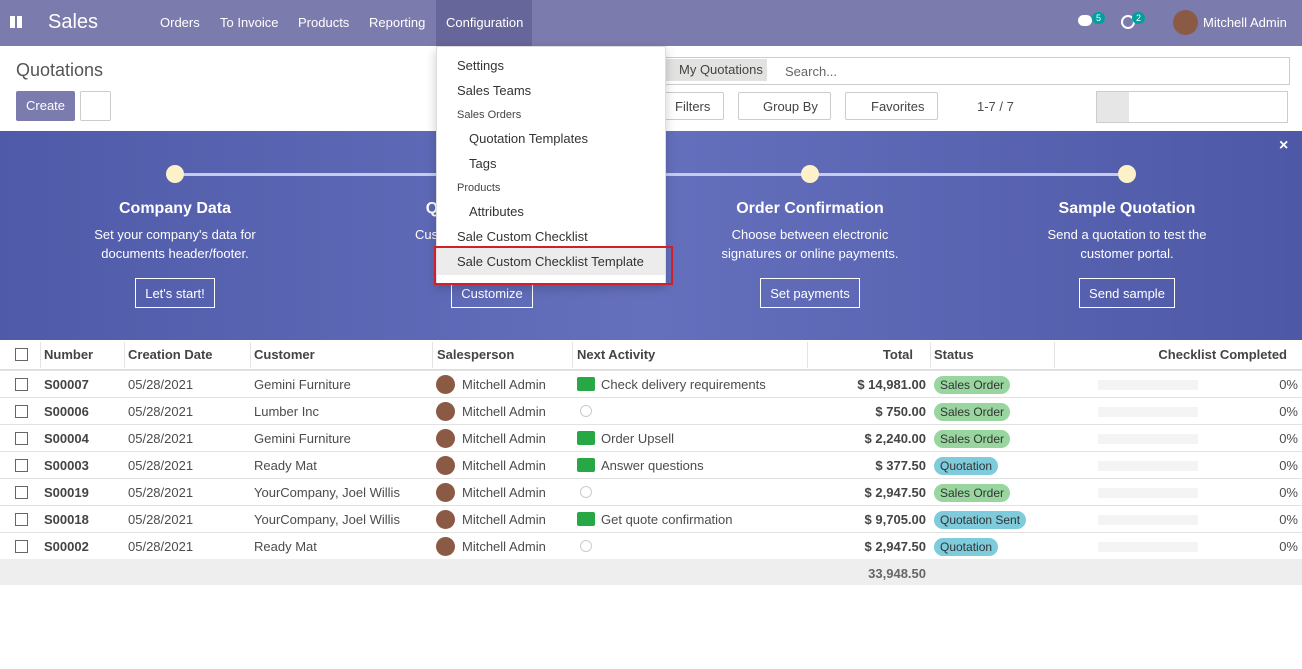  What do you see at coordinates (175, 293) in the screenshot?
I see `step-button: Let's start!` at bounding box center [175, 293].